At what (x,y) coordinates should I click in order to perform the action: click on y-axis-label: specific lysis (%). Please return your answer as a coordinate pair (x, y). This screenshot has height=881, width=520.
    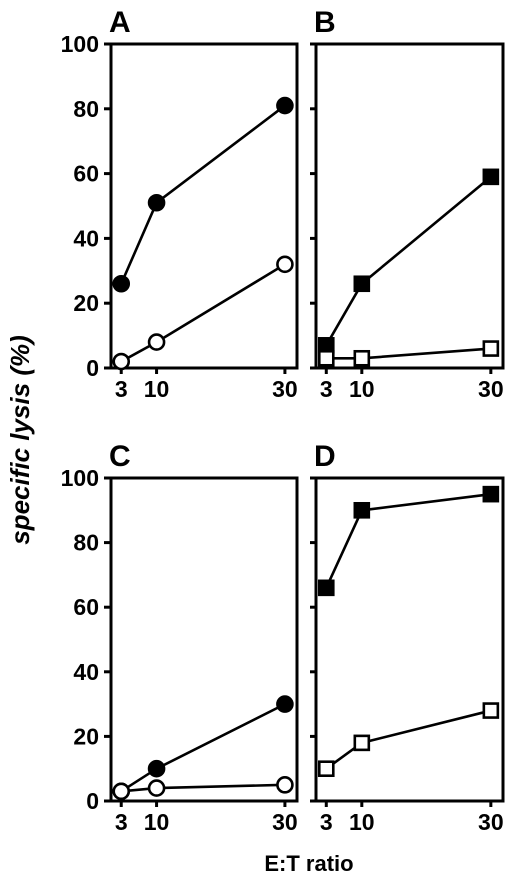
    Looking at the image, I should click on (20, 440).